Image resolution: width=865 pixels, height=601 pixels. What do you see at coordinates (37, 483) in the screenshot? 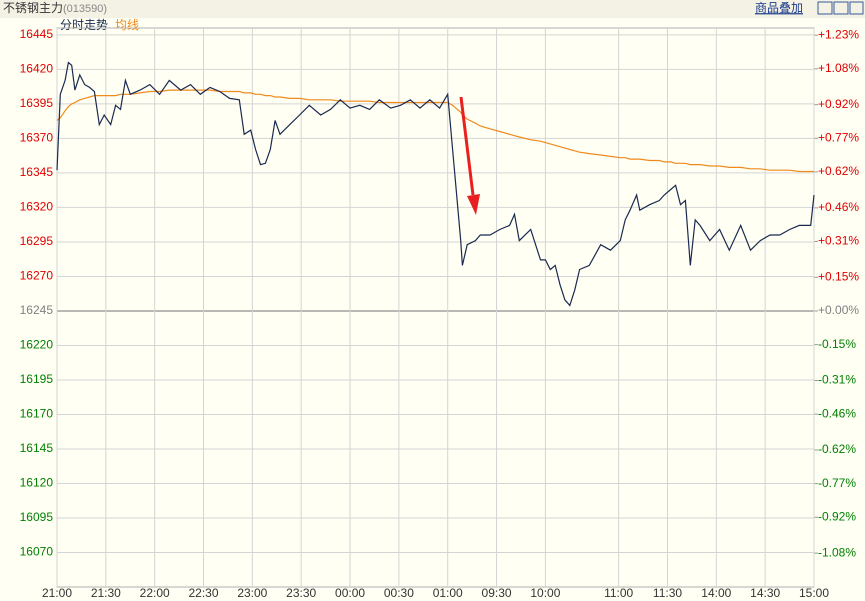
I see `y-tick-label: 16120` at bounding box center [37, 483].